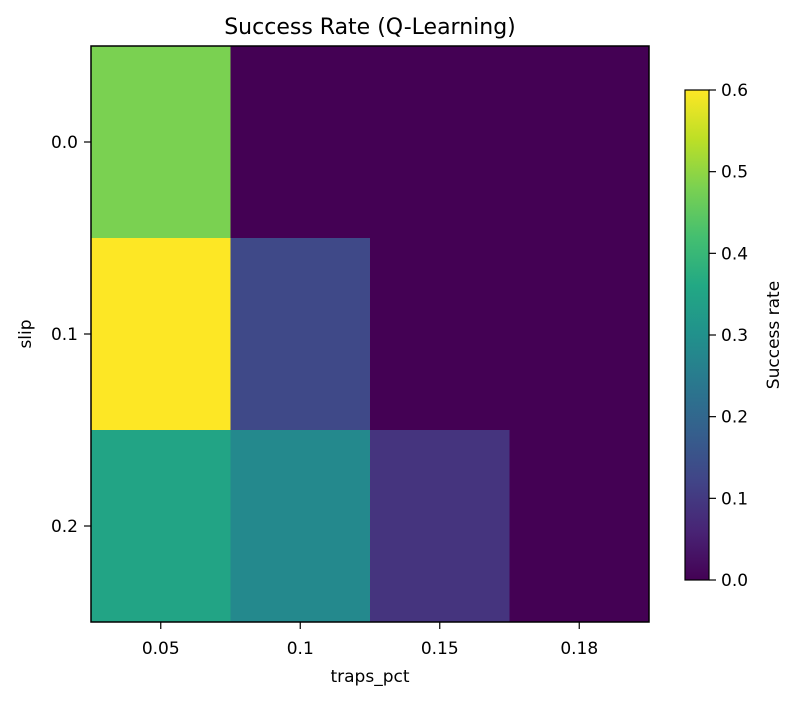 Image resolution: width=799 pixels, height=701 pixels. What do you see at coordinates (734, 173) in the screenshot?
I see `colorbar-tick-label: 0.5` at bounding box center [734, 173].